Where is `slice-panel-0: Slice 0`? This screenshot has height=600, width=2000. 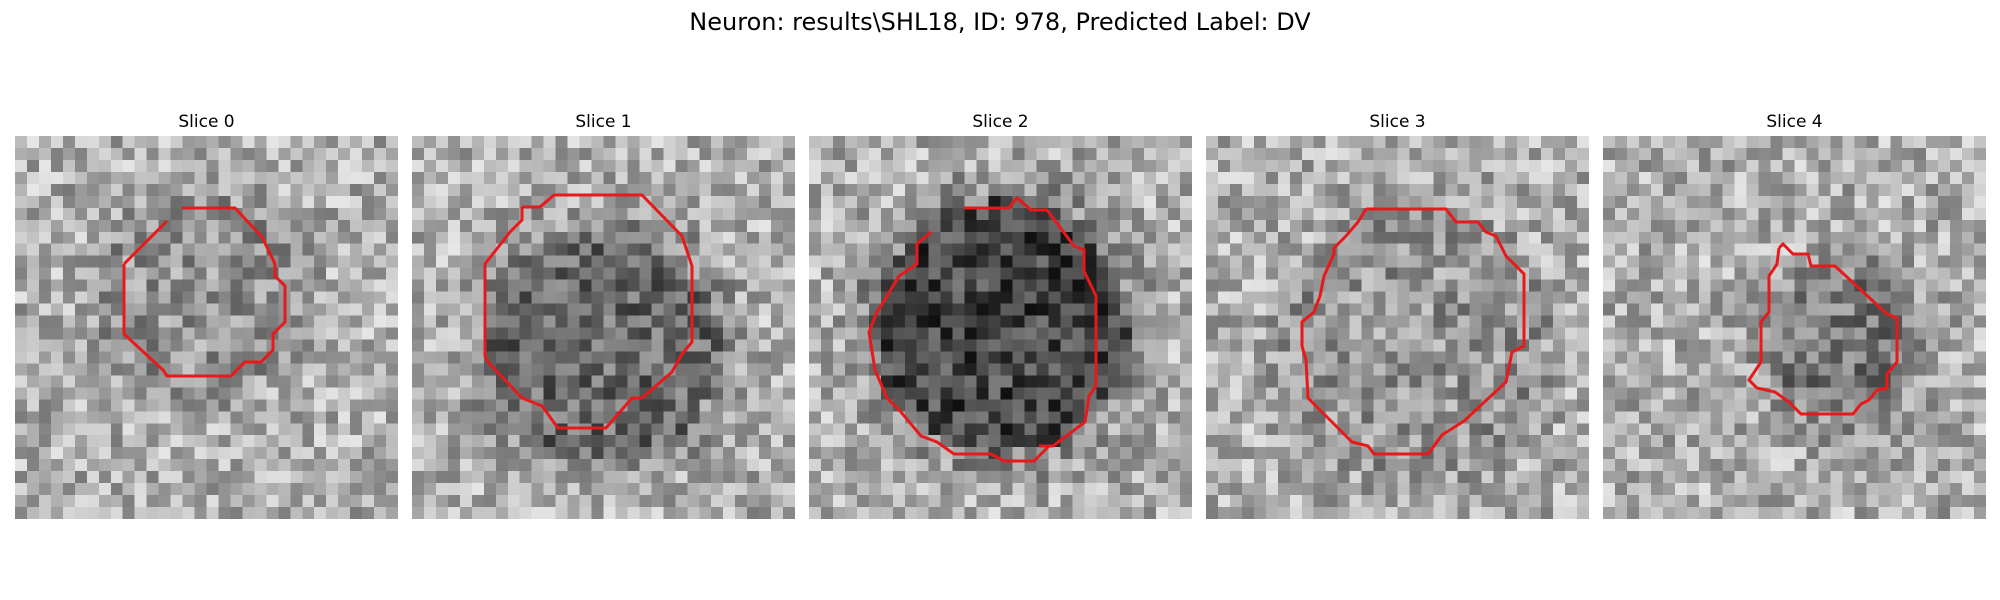
slice-panel-0: Slice 0 is located at coordinates (206, 314).